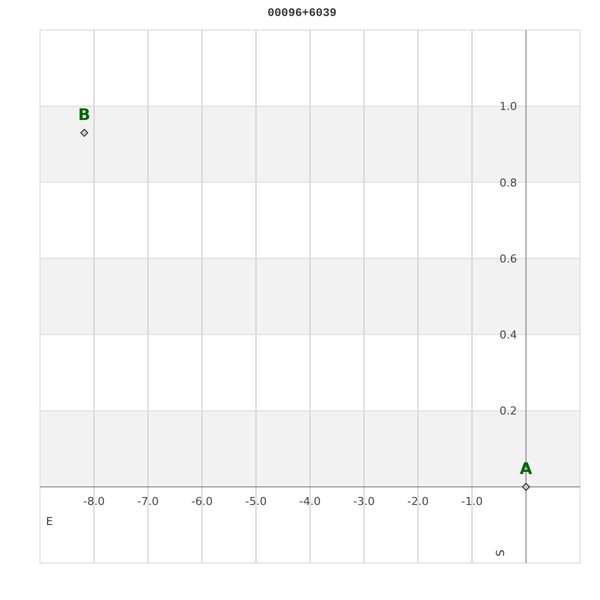 The image size is (600, 600). What do you see at coordinates (508, 106) in the screenshot?
I see `y-tick-label: 1.0` at bounding box center [508, 106].